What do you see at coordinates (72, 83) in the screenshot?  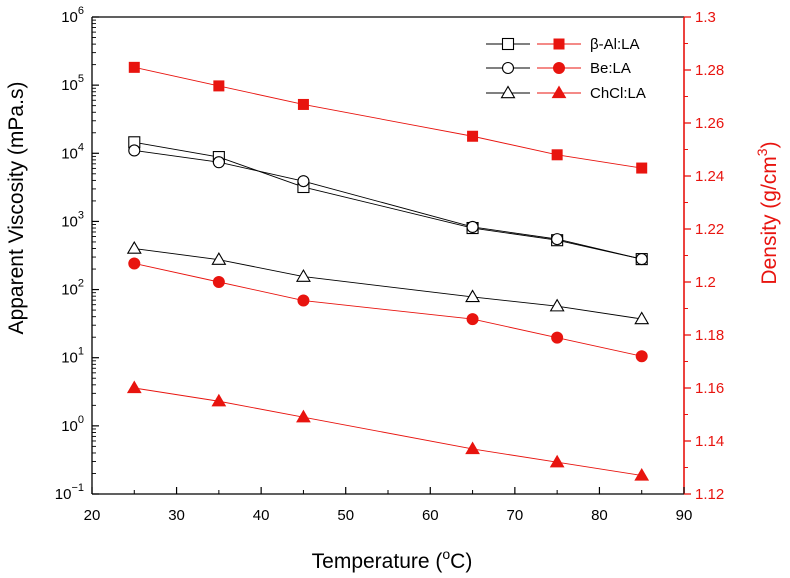 I see `y-left-tick-label: 10⁵` at bounding box center [72, 83].